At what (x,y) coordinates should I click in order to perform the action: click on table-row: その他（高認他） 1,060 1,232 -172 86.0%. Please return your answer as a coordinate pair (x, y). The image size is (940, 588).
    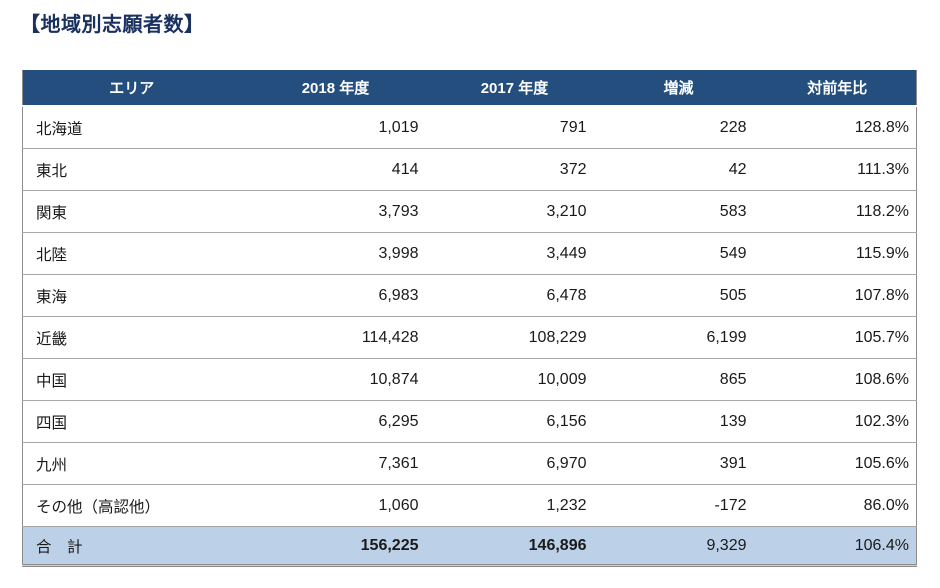
    Looking at the image, I should click on (469, 505).